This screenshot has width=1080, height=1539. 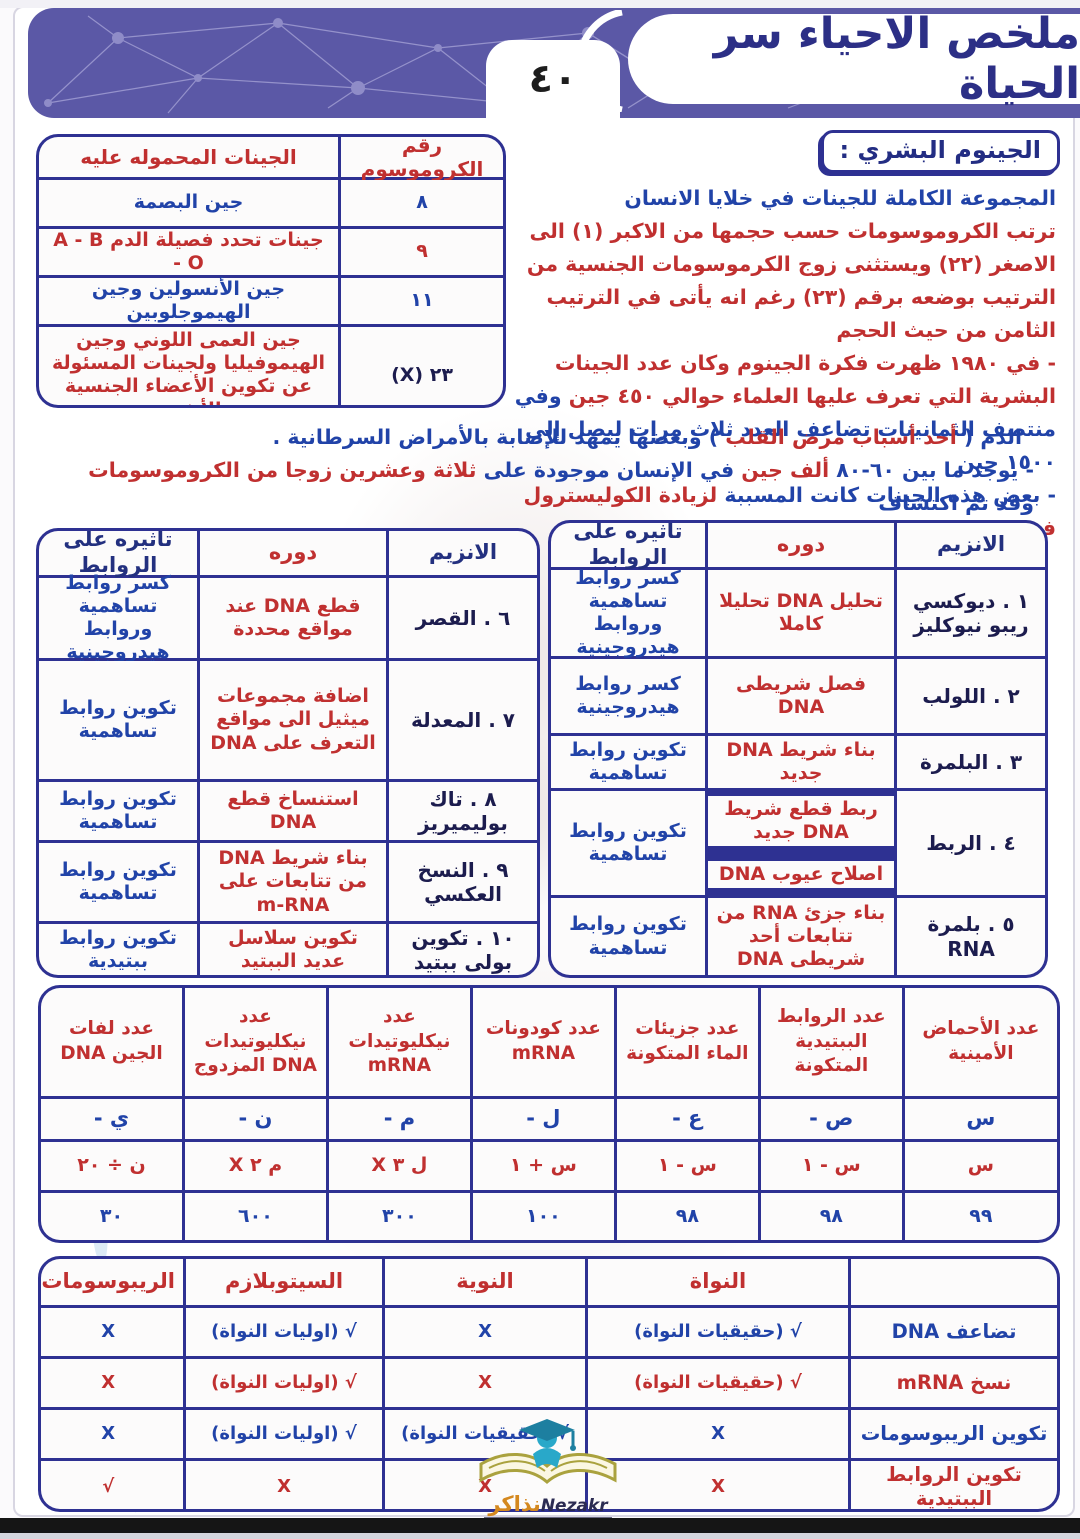 What do you see at coordinates (255, 1119) in the screenshot?
I see `calc-symbol: ن -` at bounding box center [255, 1119].